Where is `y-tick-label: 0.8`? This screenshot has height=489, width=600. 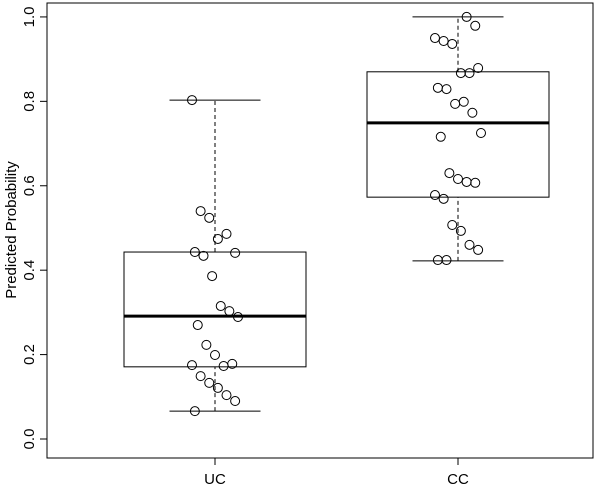 y-tick-label: 0.8 is located at coordinates (29, 101).